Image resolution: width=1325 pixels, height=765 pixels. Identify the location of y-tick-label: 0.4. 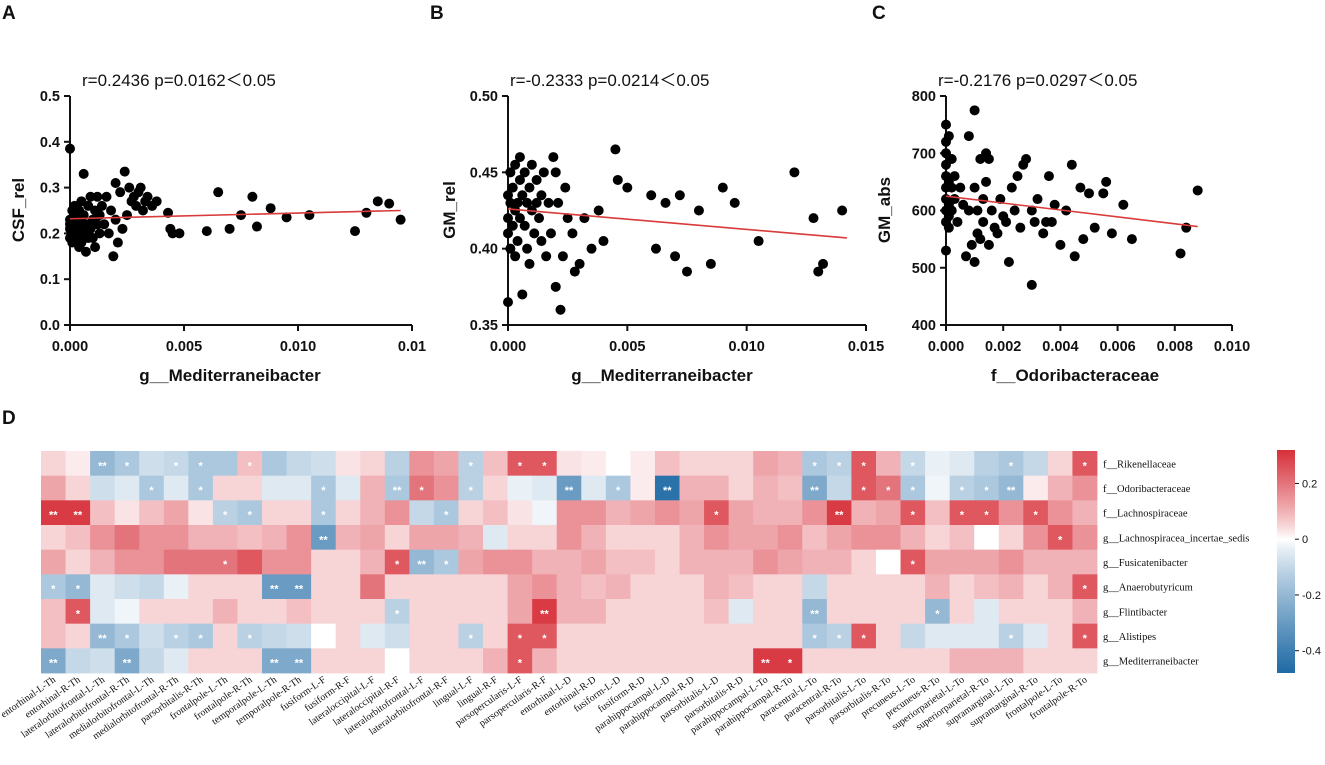
(50, 143).